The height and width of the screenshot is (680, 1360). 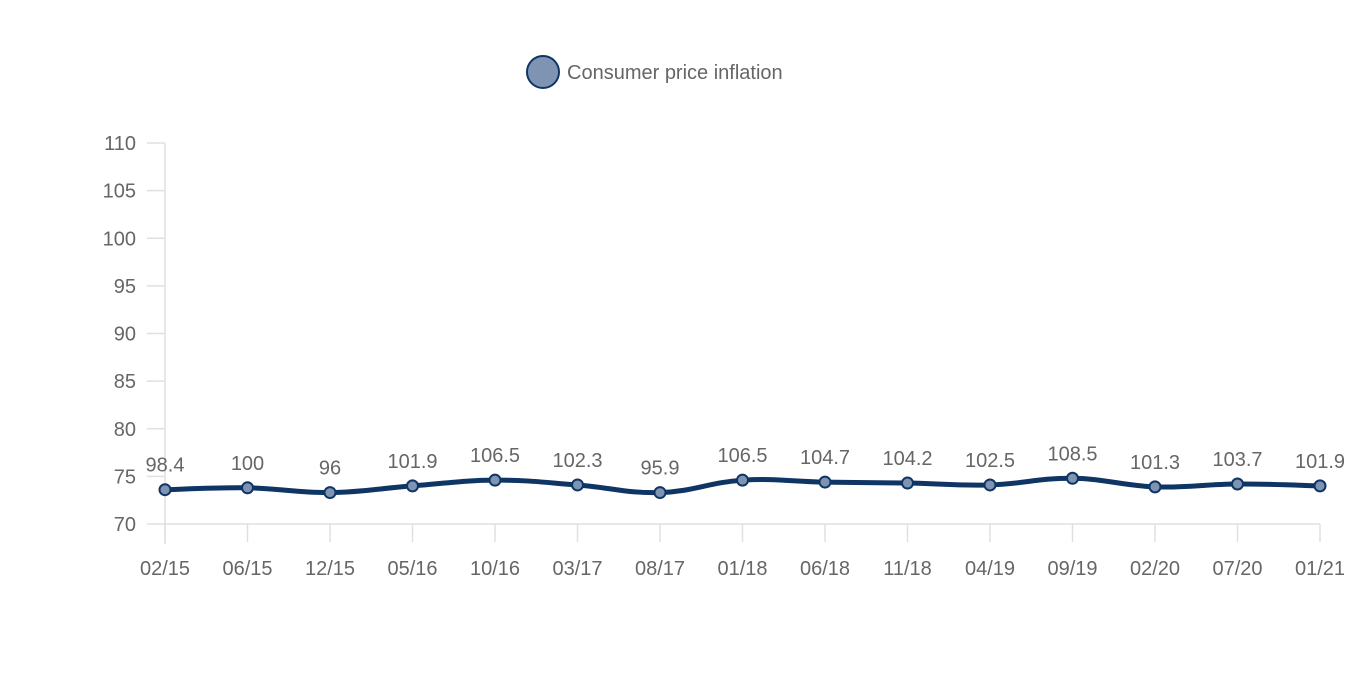 I want to click on x-tick-label: 09/19, so click(x=1072, y=569).